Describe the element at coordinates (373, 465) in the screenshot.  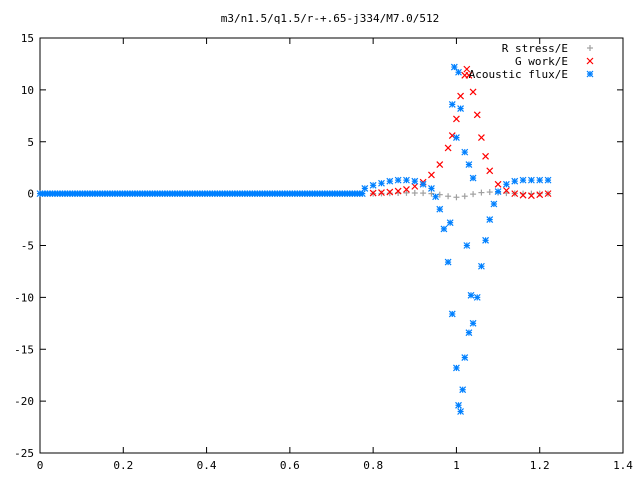
I see `x-tick-label: 0.8` at that location.